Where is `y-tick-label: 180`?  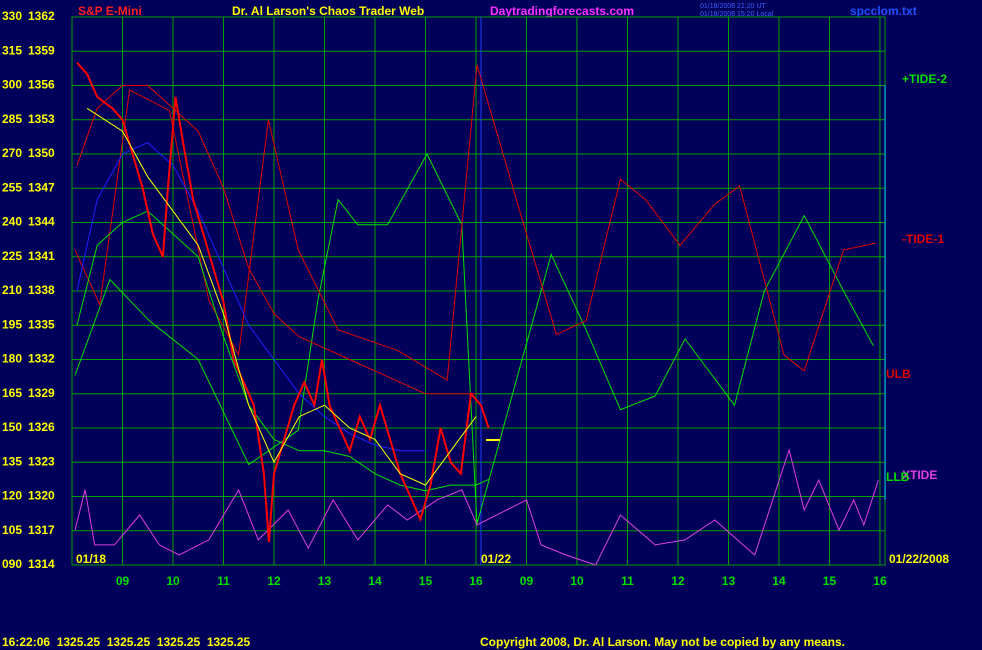
y-tick-label: 180 is located at coordinates (12, 359).